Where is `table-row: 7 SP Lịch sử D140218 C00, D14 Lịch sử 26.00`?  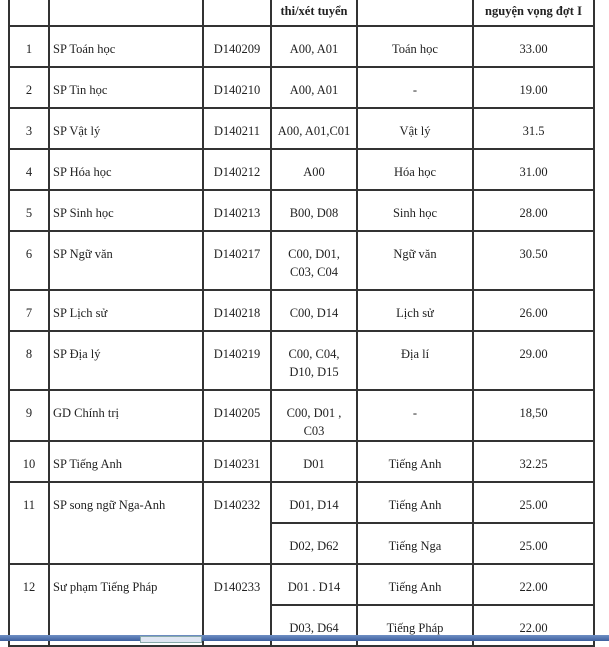
table-row: 7 SP Lịch sử D140218 C00, D14 Lịch sử 26.00 is located at coordinates (301, 310).